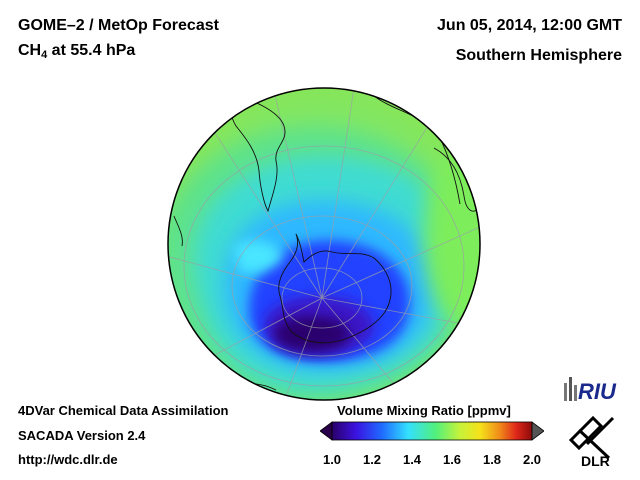 The width and height of the screenshot is (640, 480). What do you see at coordinates (529, 25) in the screenshot?
I see `forecast-datetime: Jun 05, 2014, 12:00 GMT` at bounding box center [529, 25].